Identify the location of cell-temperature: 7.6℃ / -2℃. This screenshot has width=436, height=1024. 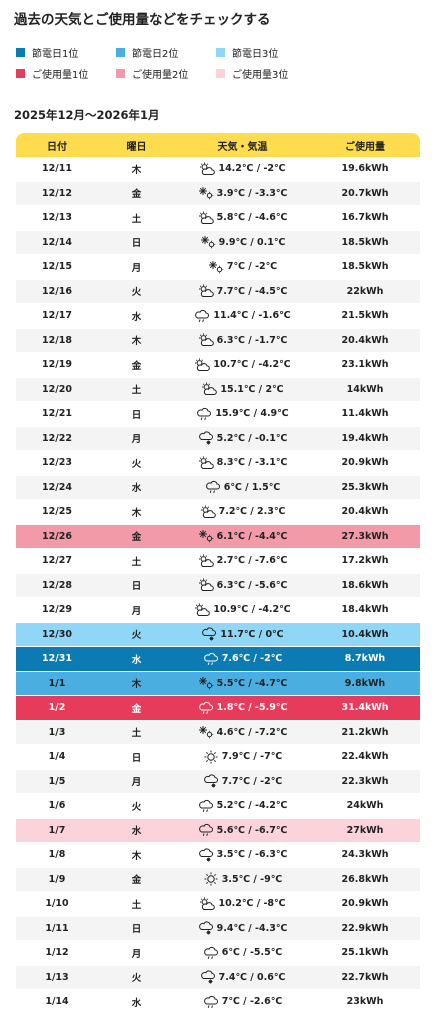
(252, 659).